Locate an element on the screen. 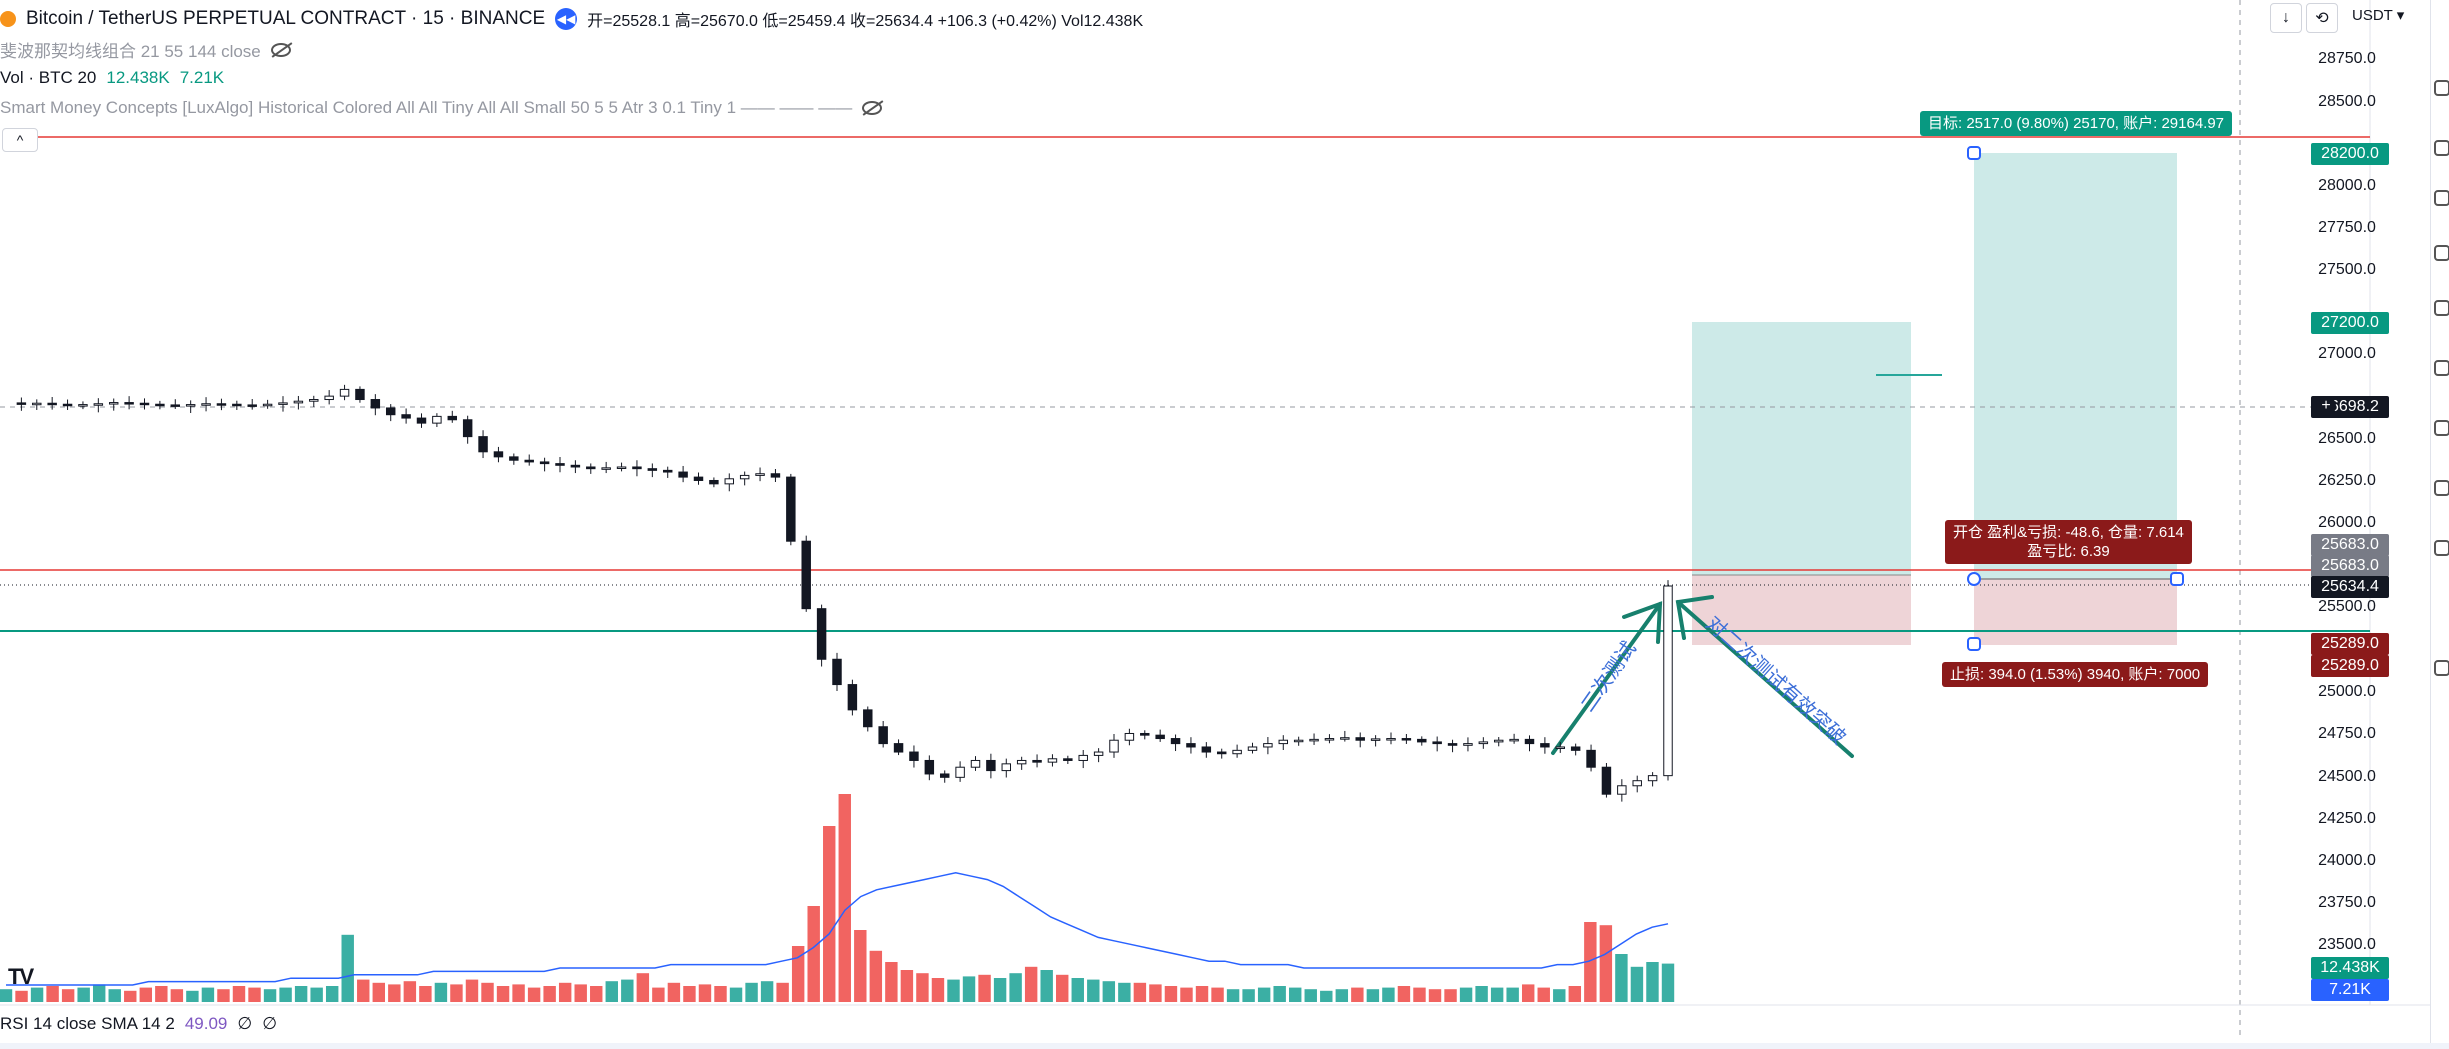 Image resolution: width=2449 pixels, height=1049 pixels. horizontal-scrollbar is located at coordinates (1224, 1046).